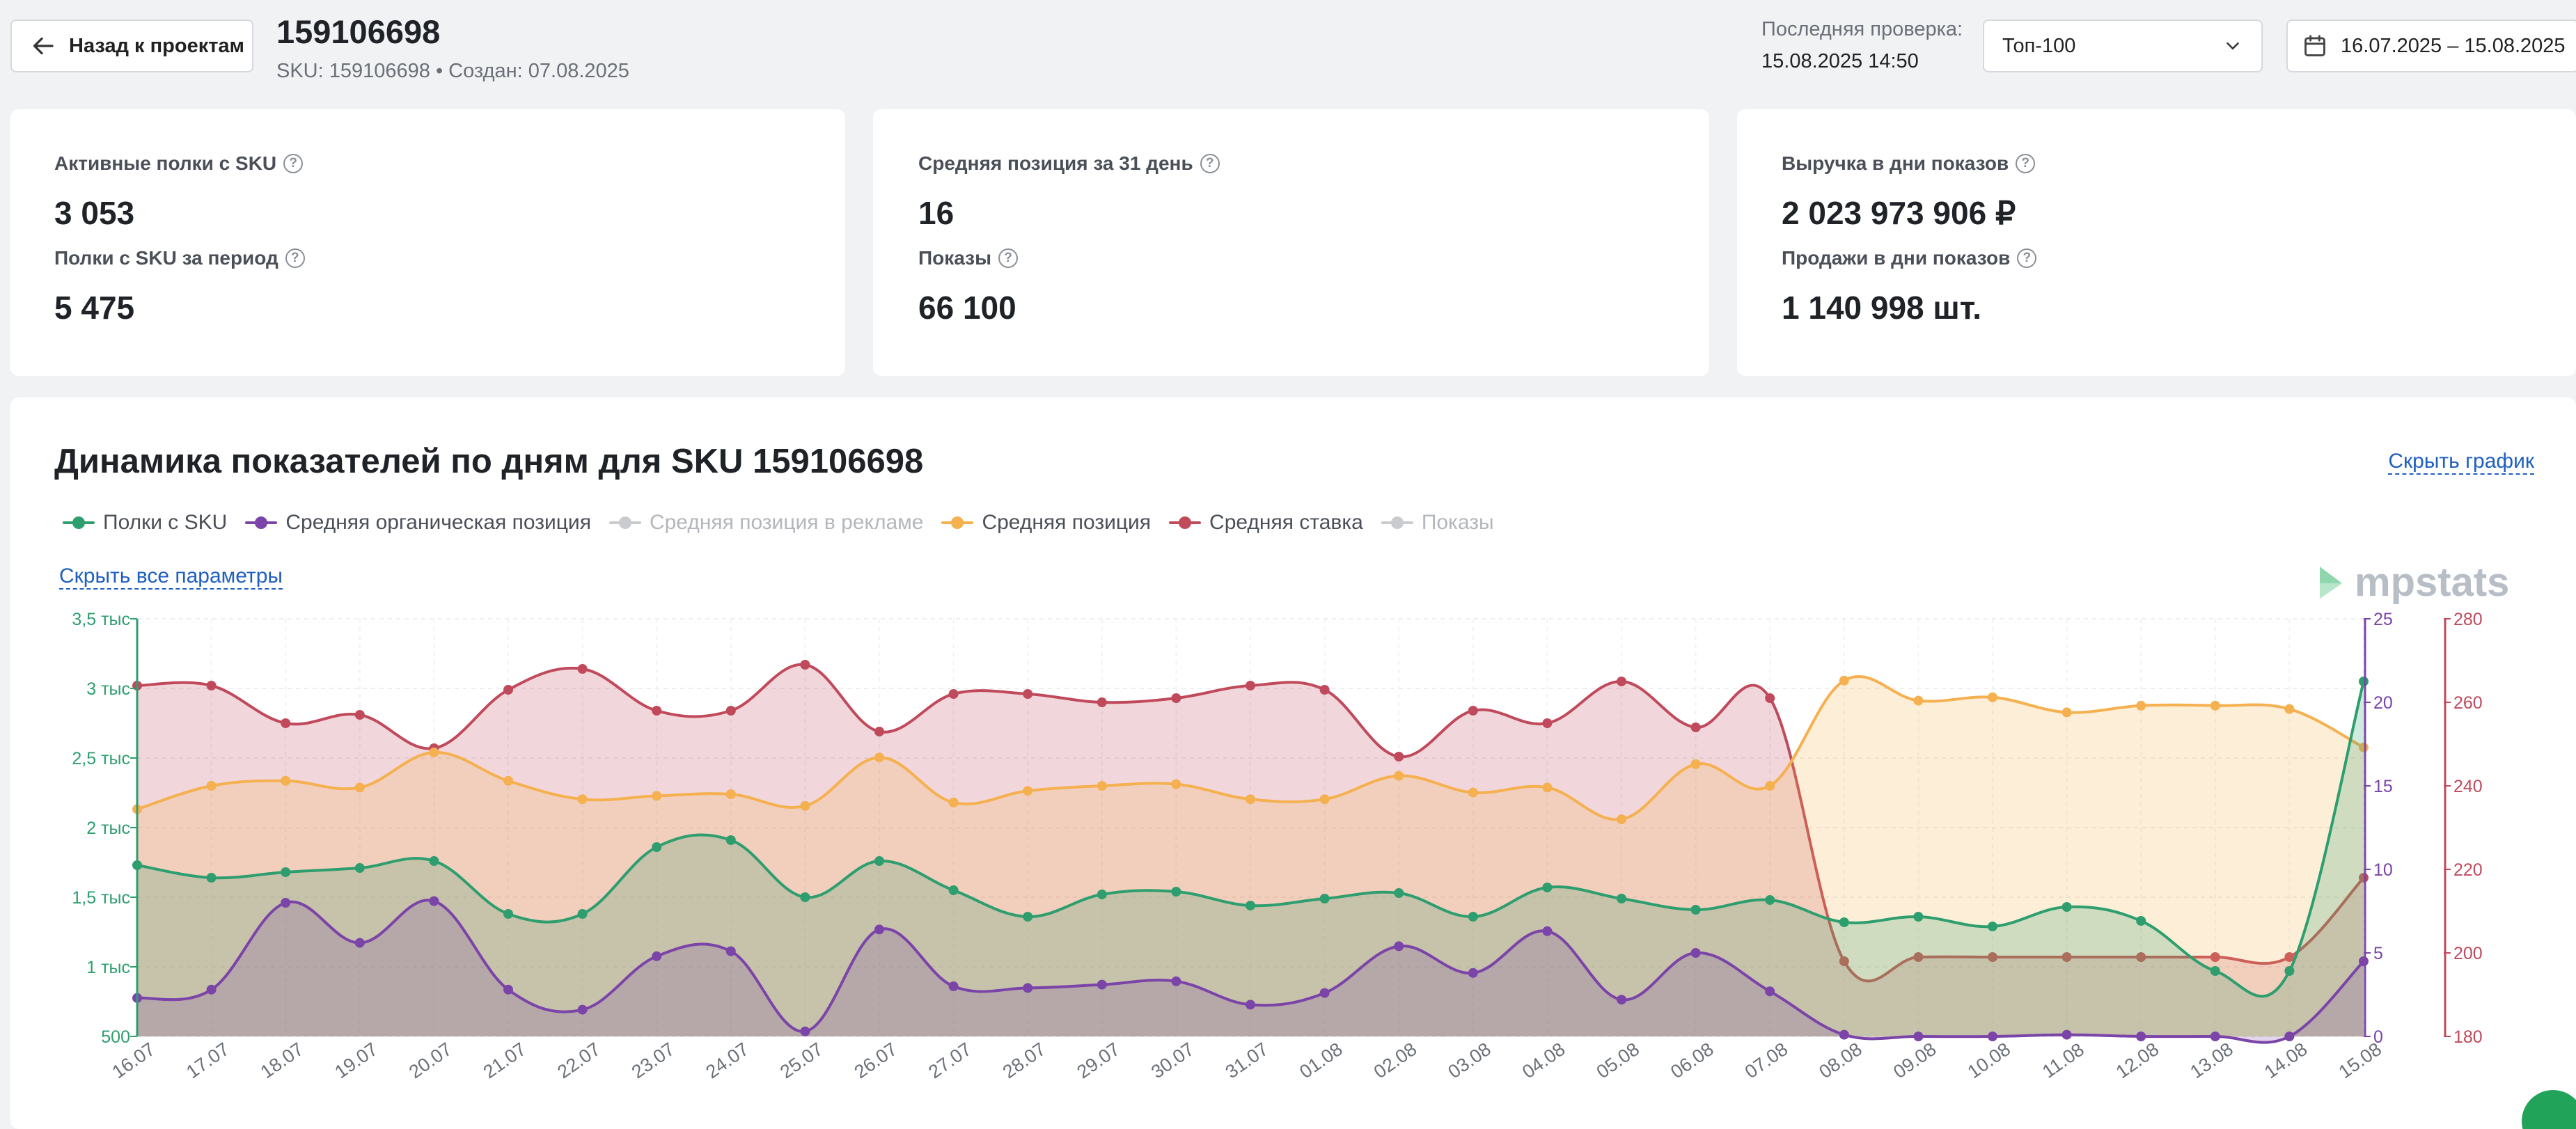 Image resolution: width=2576 pixels, height=1129 pixels. I want to click on x-tick-label: 19.07, so click(356, 1060).